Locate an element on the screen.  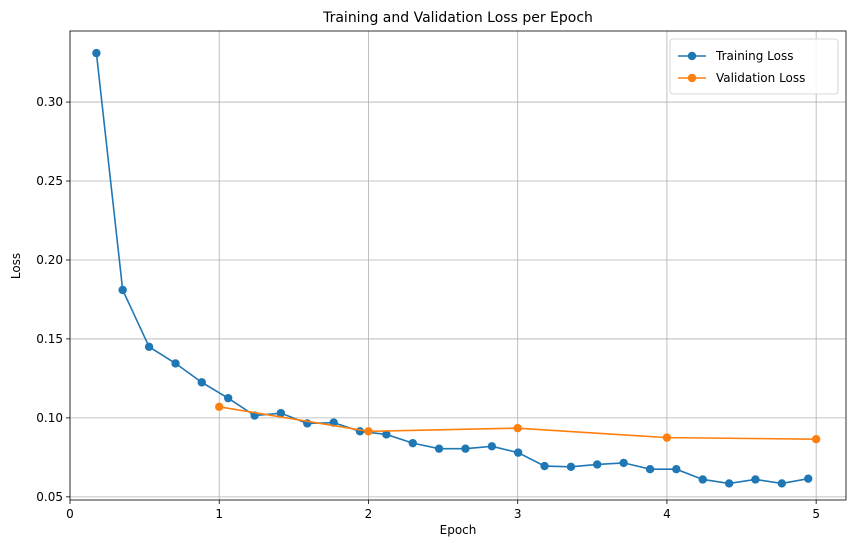
x-tick-label: 3 is located at coordinates (518, 514).